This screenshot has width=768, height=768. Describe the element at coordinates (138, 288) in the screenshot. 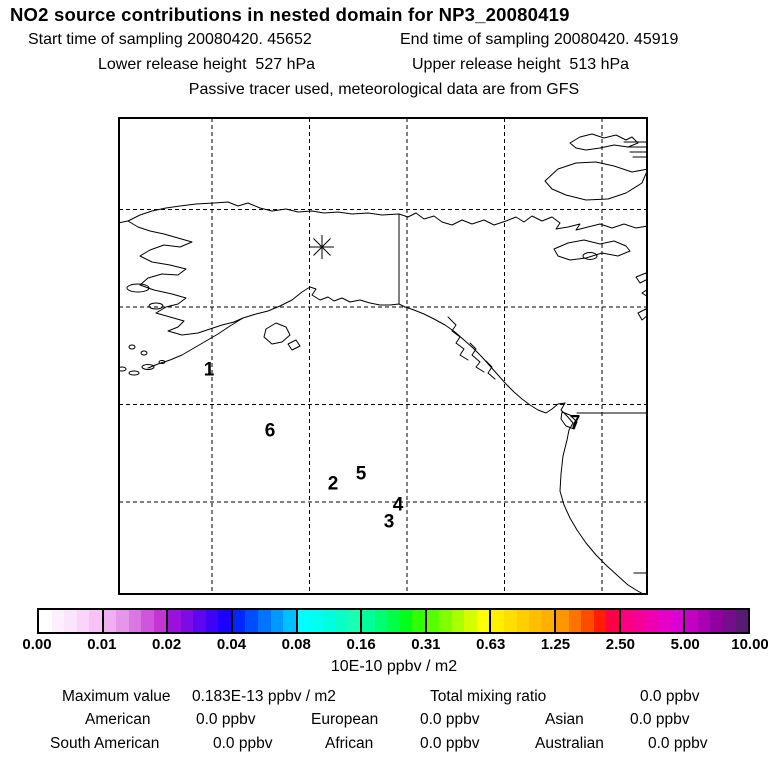

I see `st-lawrence-island` at that location.